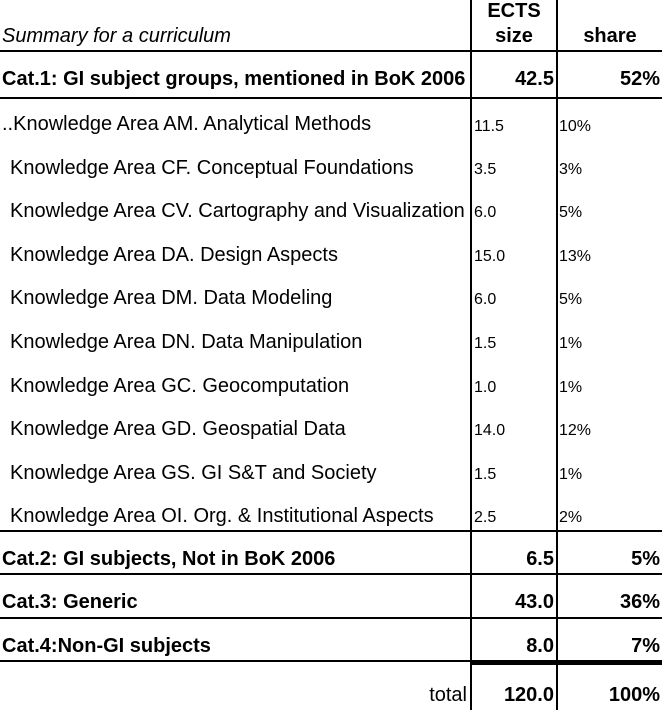 The width and height of the screenshot is (662, 710). Describe the element at coordinates (540, 646) in the screenshot. I see `cat4-size: 8.0` at that location.